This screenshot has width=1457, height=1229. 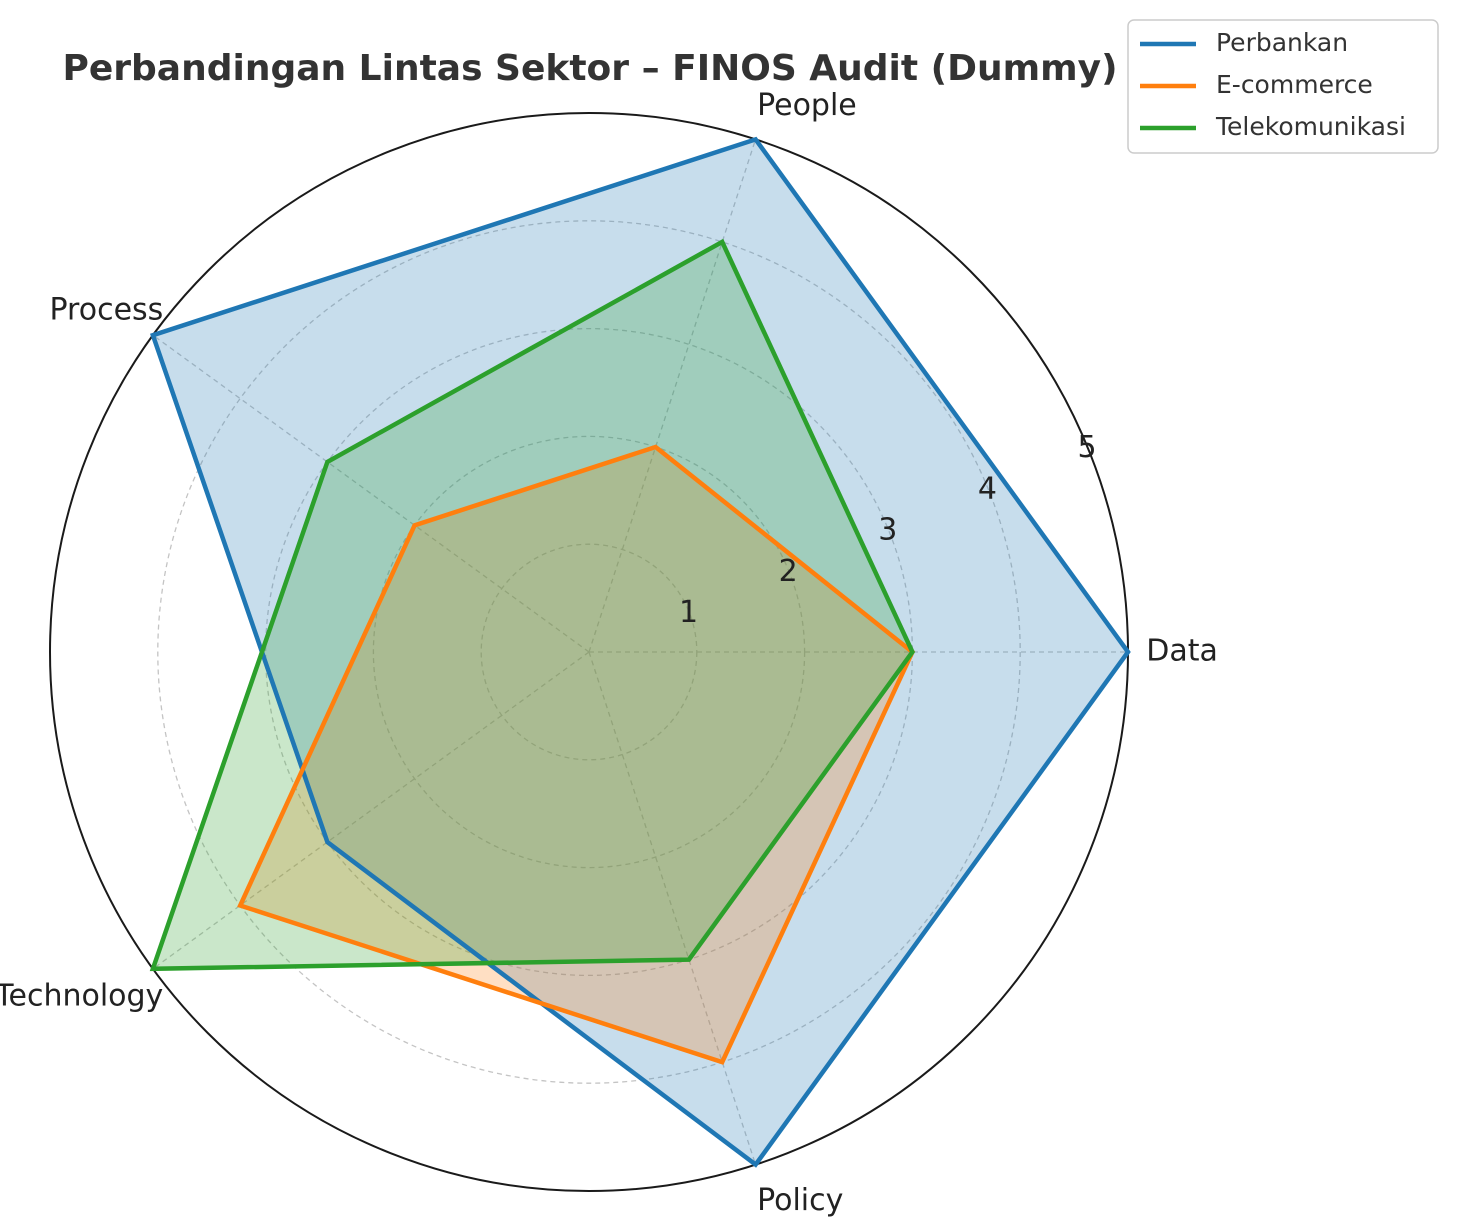 What do you see at coordinates (106, 309) in the screenshot?
I see `category-label-process: Process` at bounding box center [106, 309].